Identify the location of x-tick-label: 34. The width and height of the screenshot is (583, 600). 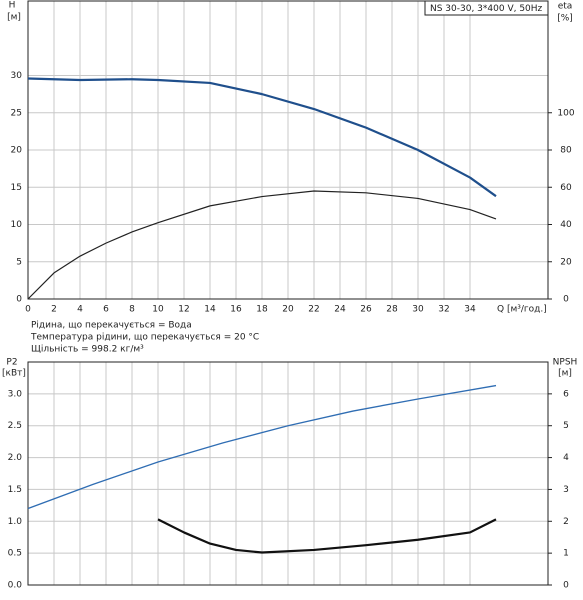
(470, 310).